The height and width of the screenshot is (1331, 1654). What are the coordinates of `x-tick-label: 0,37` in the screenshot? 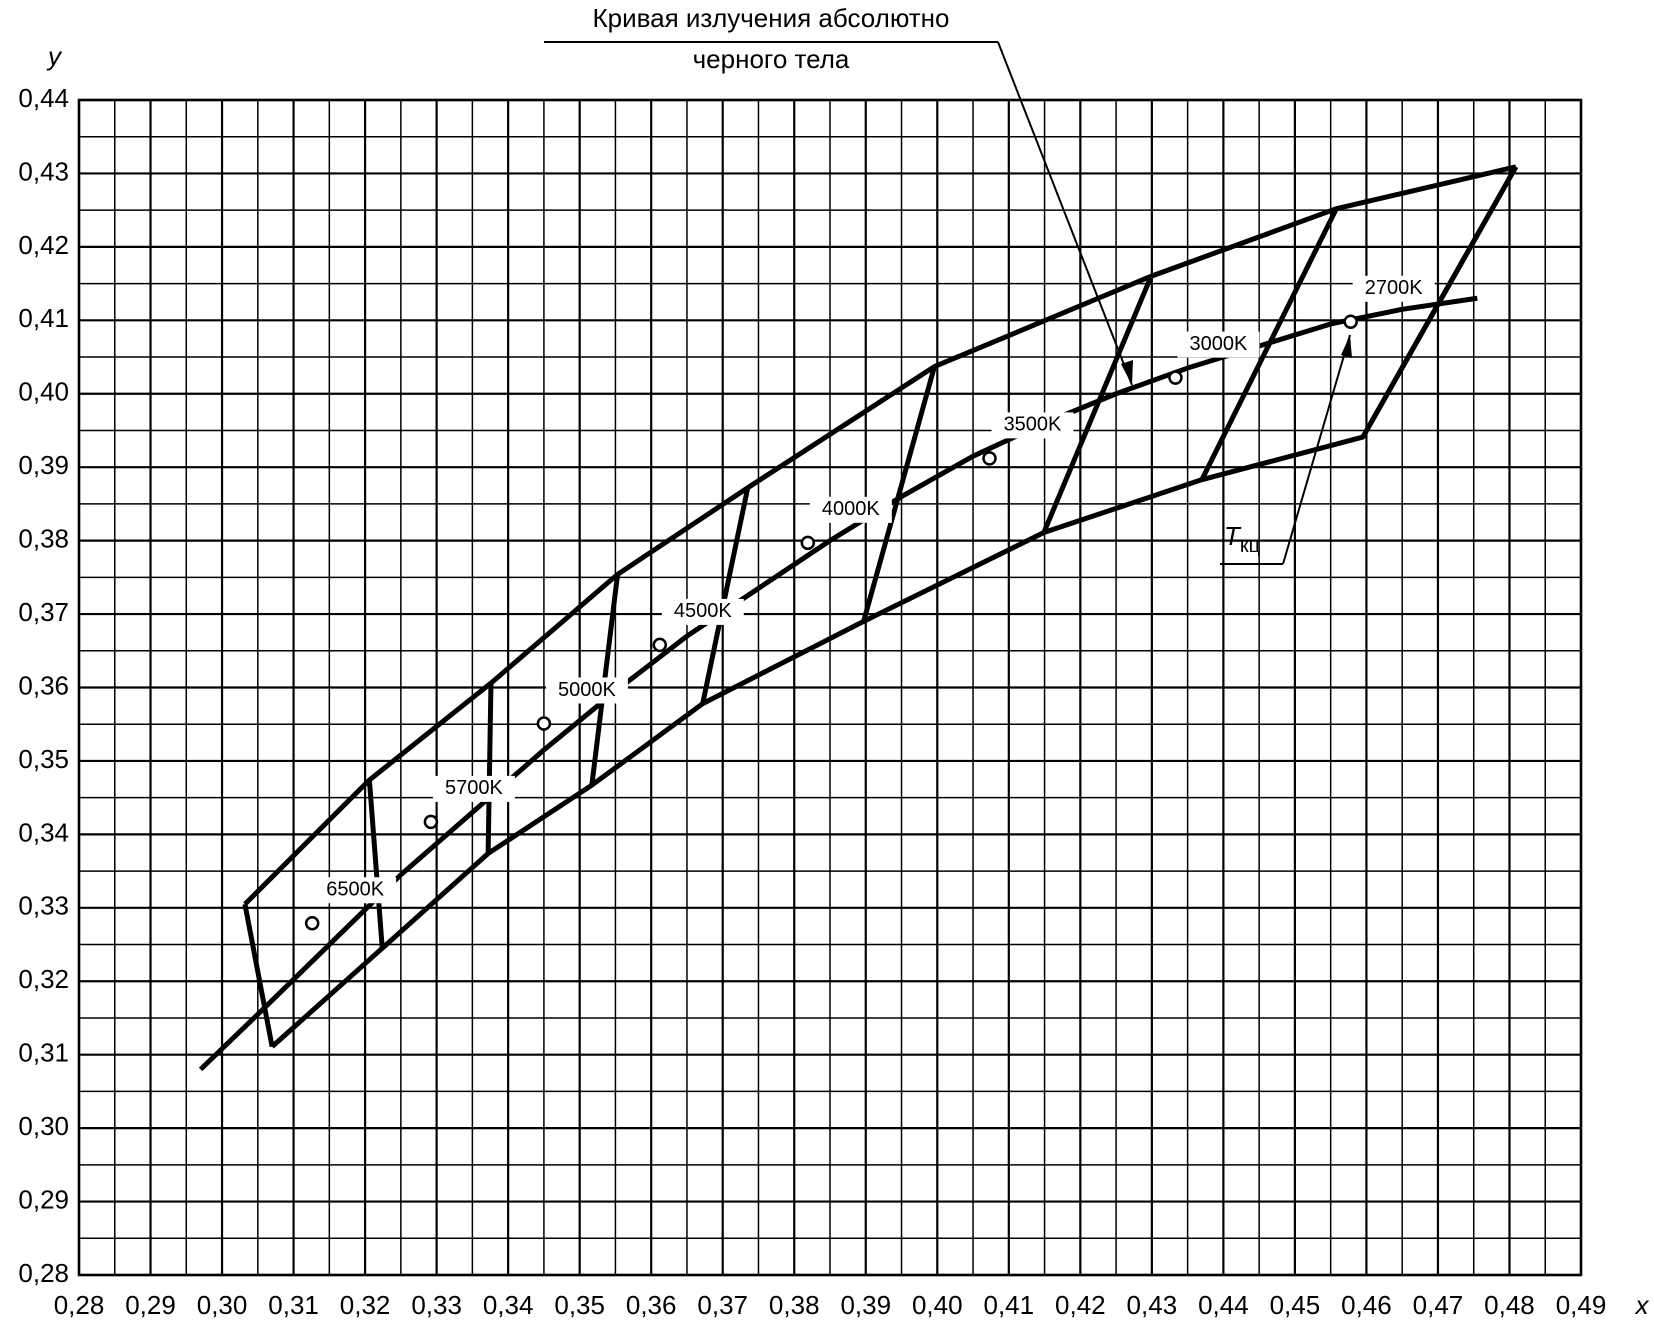 It's located at (722, 1305).